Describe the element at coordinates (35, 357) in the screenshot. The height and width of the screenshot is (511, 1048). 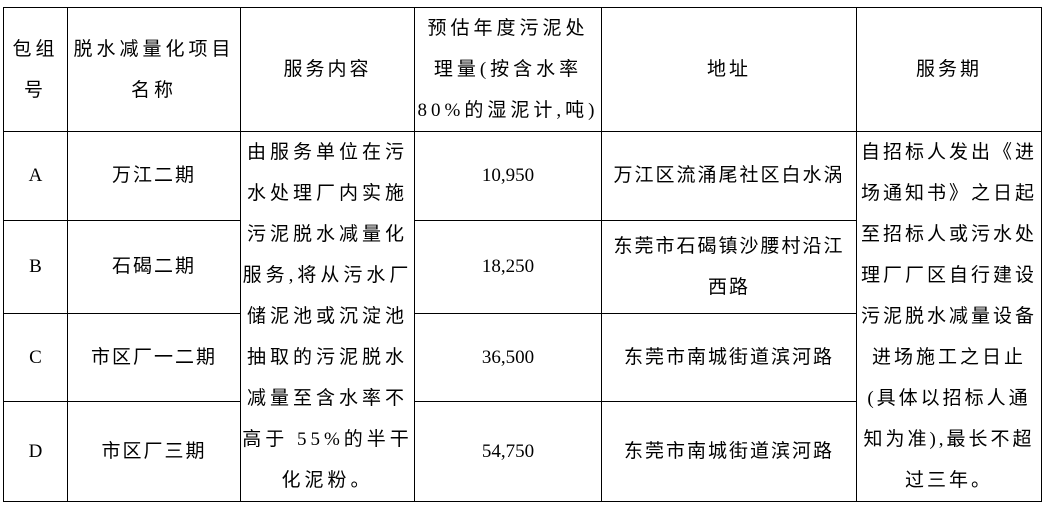
I see `cell-package-group: C` at that location.